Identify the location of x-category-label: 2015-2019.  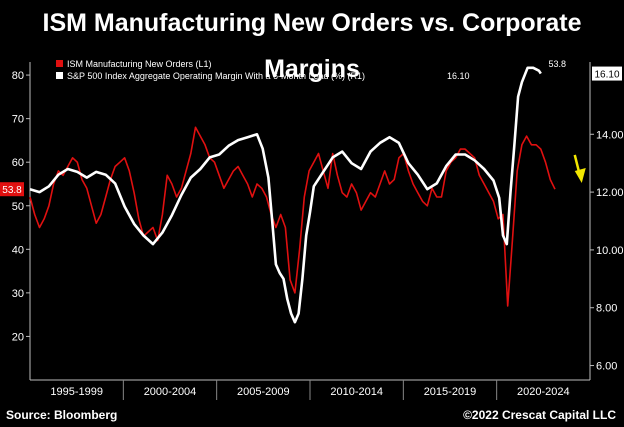
(450, 392).